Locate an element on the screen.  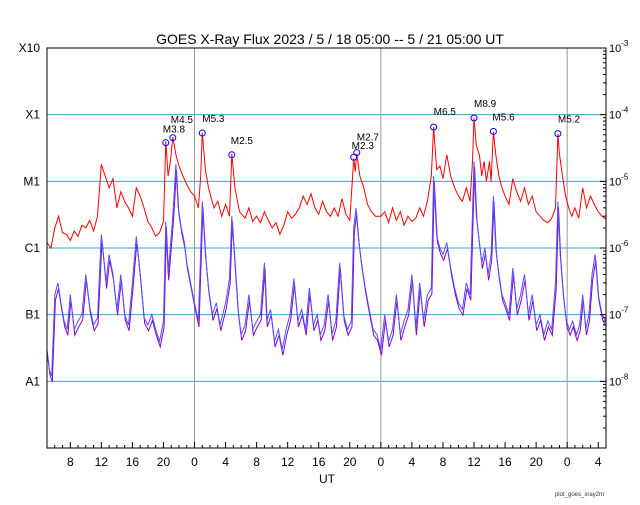
right-axis-label: 10⁻⁷ is located at coordinates (619, 314).